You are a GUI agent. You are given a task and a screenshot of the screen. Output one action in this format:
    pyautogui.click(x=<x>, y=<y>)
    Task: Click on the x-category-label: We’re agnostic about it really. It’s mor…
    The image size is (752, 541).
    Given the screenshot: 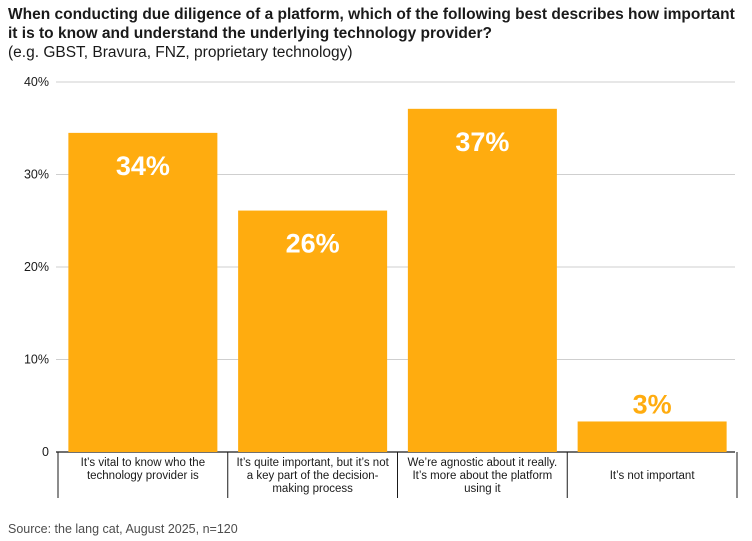 What is the action you would take?
    pyautogui.click(x=482, y=476)
    